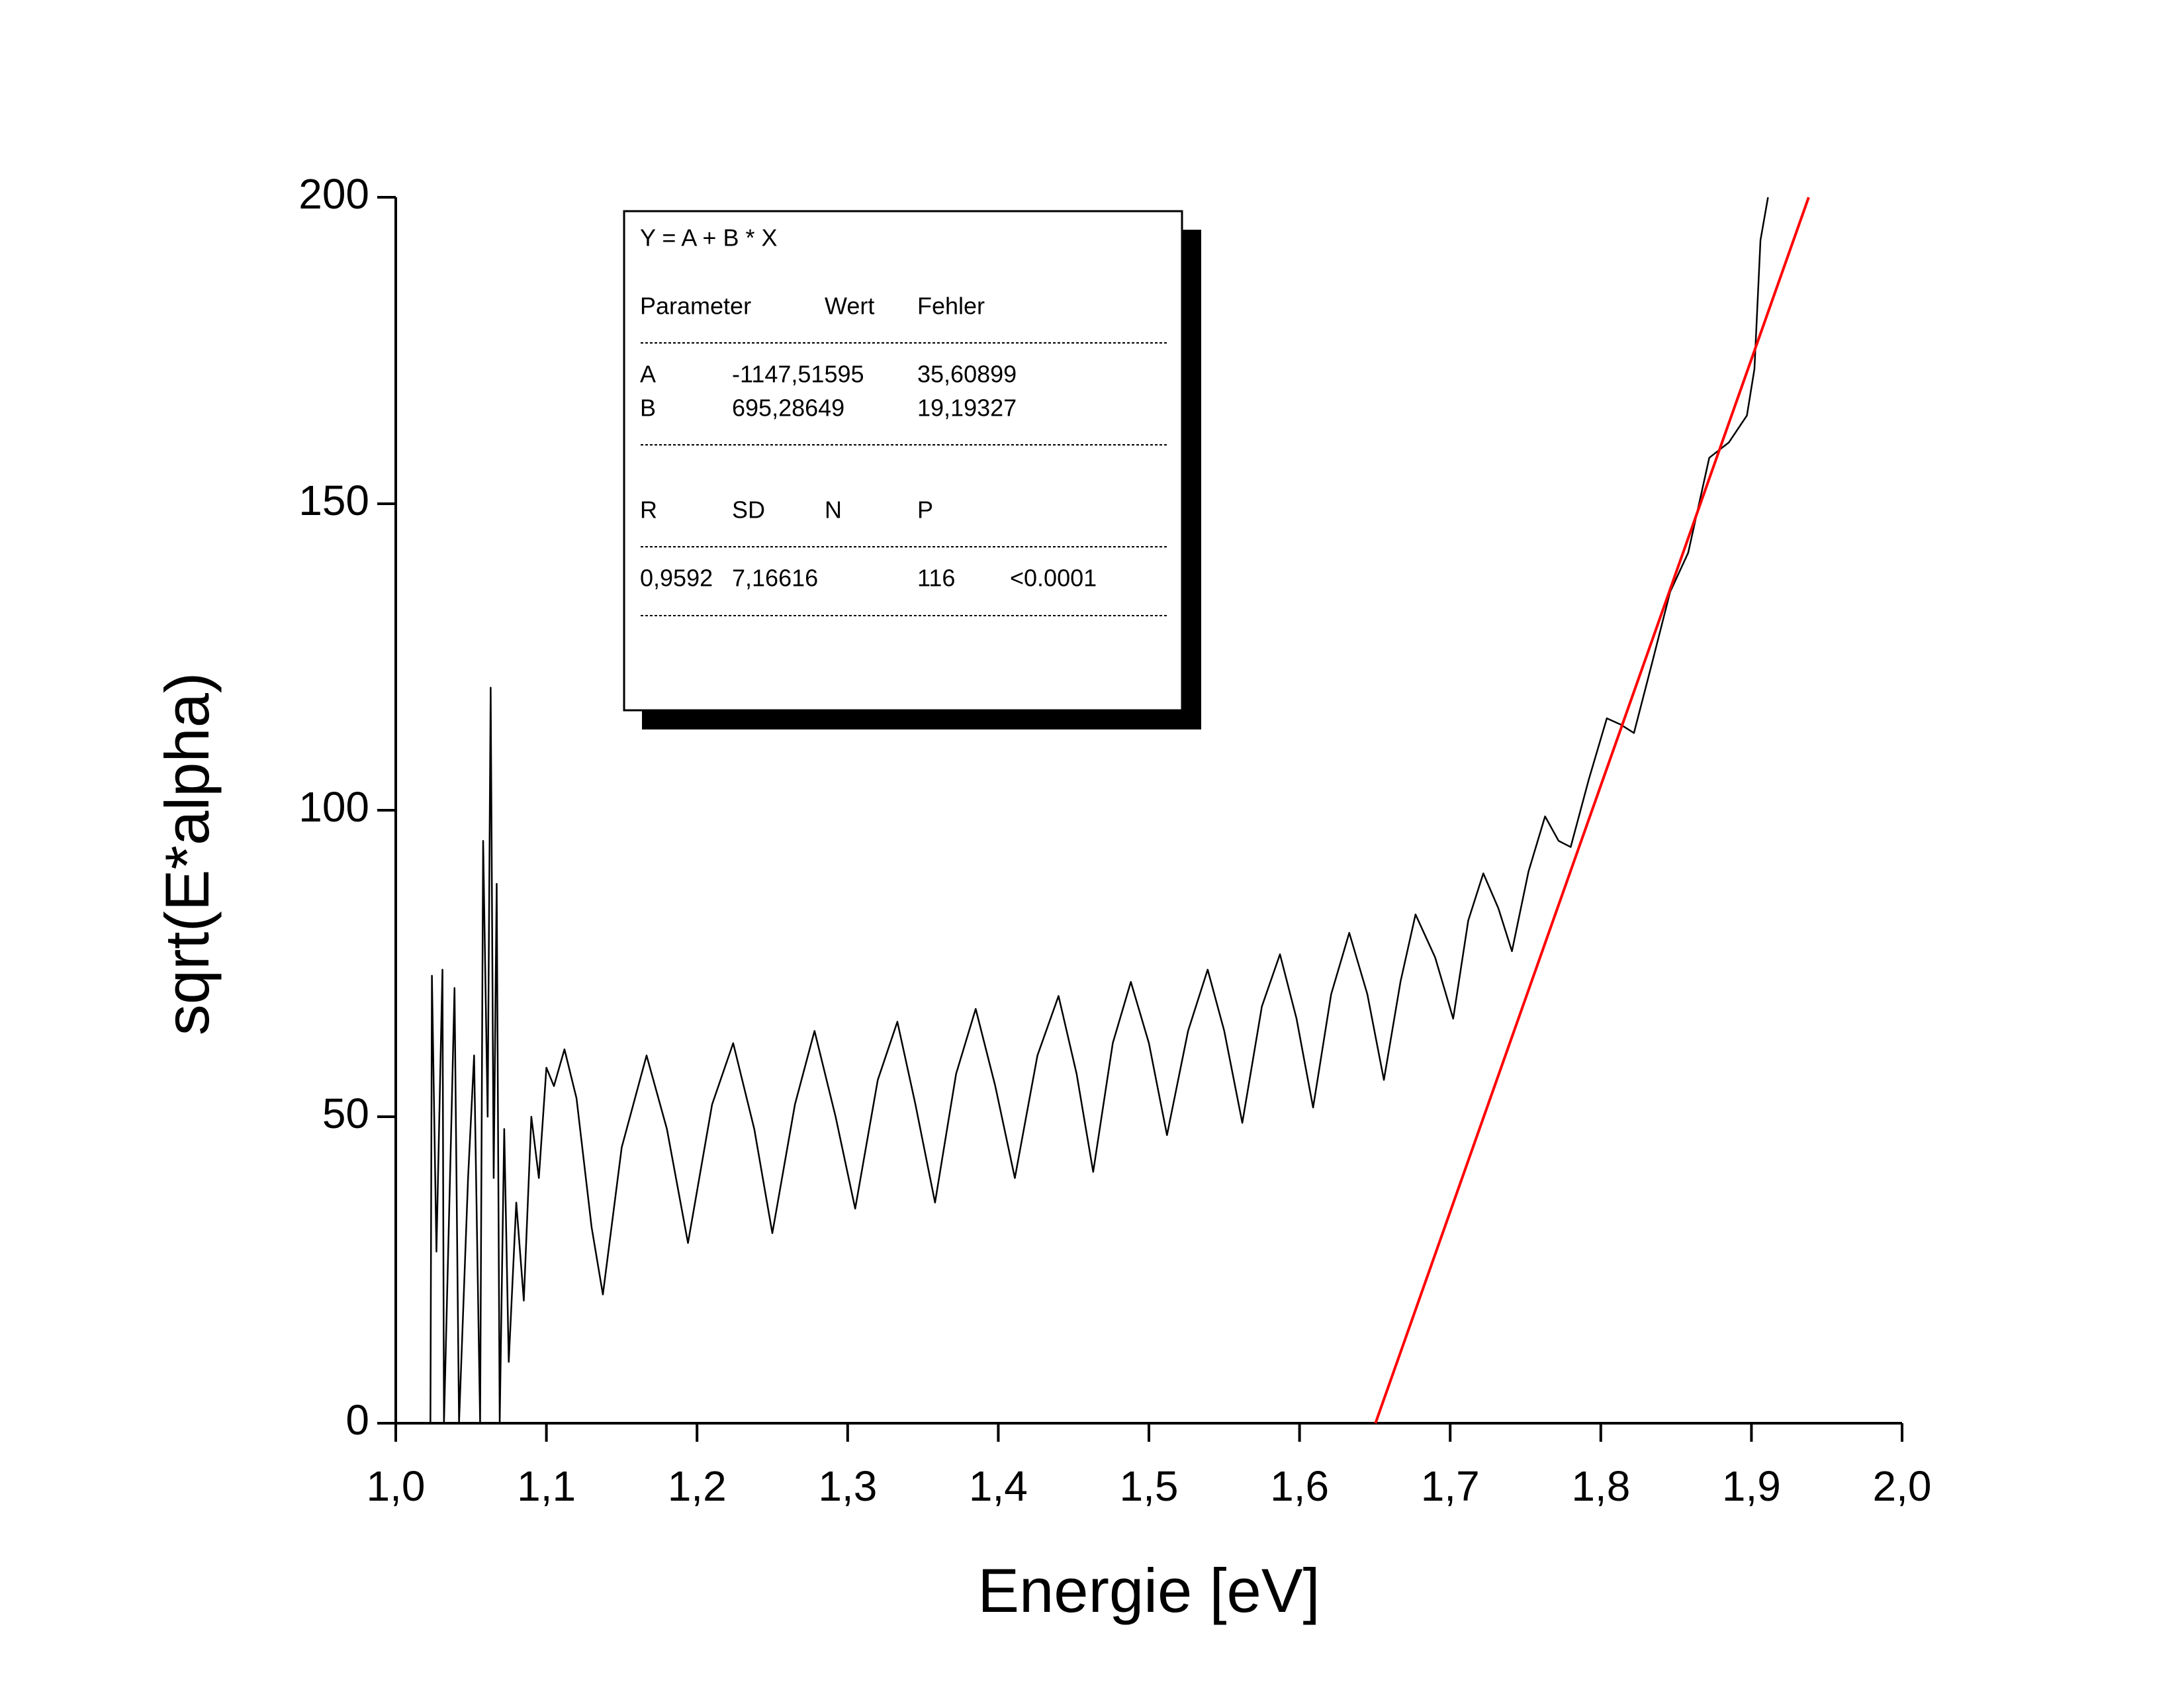  What do you see at coordinates (648, 408) in the screenshot?
I see `fit-cell: B` at bounding box center [648, 408].